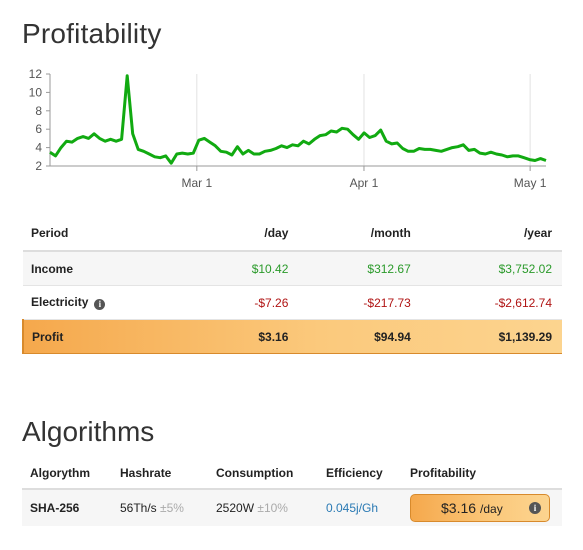  Describe the element at coordinates (359, 234) in the screenshot. I see `col-month: /month` at that location.